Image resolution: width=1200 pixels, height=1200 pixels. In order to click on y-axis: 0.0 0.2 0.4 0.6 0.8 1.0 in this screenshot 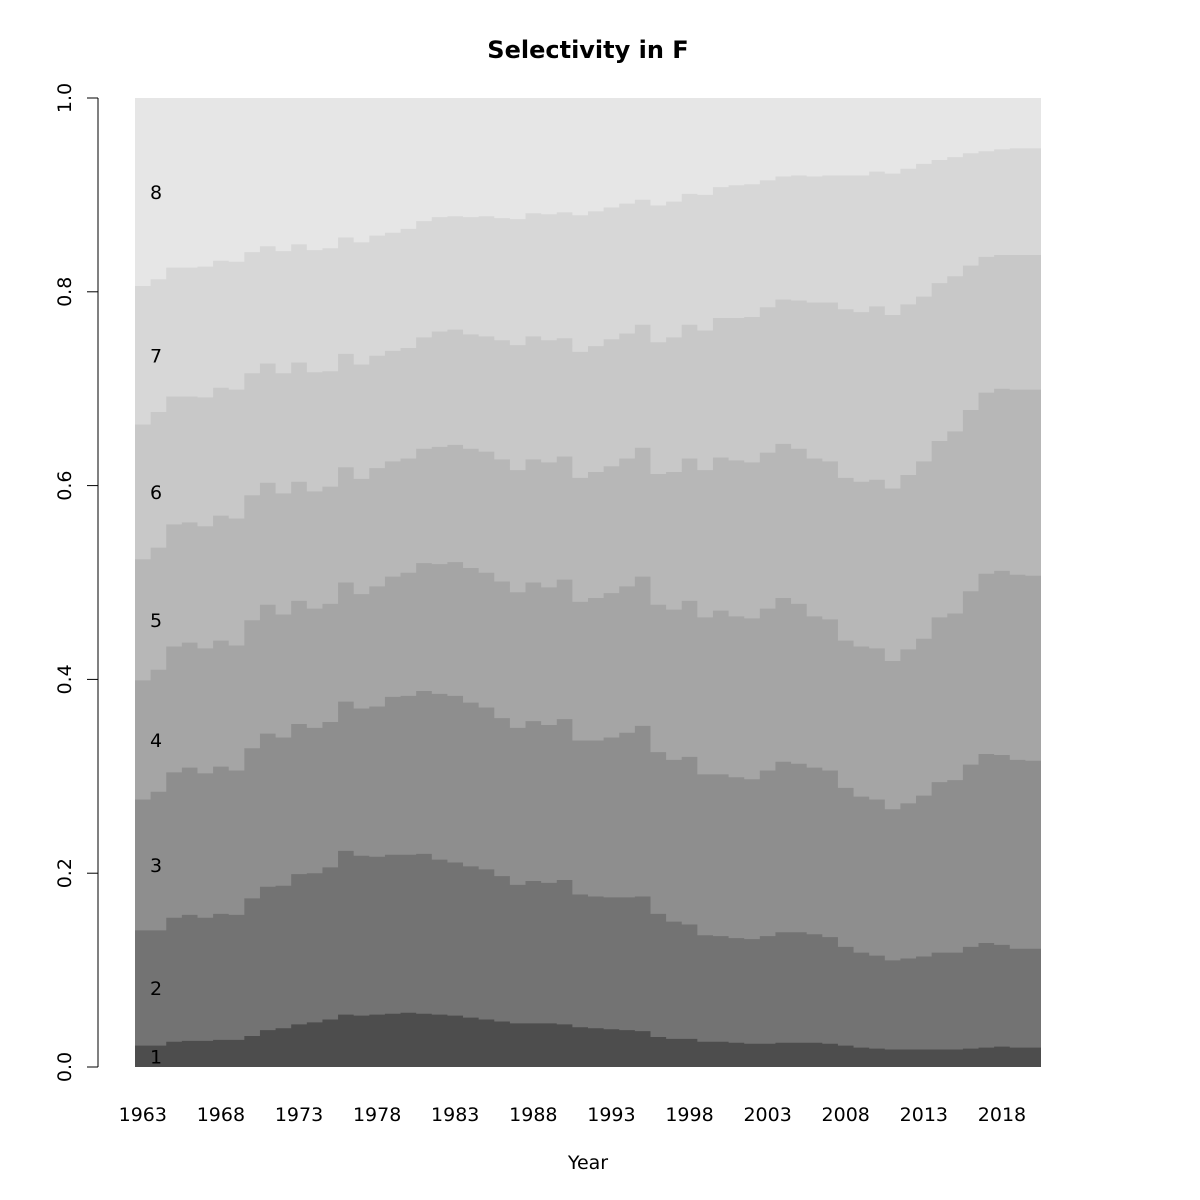, I will do `click(76, 582)`.